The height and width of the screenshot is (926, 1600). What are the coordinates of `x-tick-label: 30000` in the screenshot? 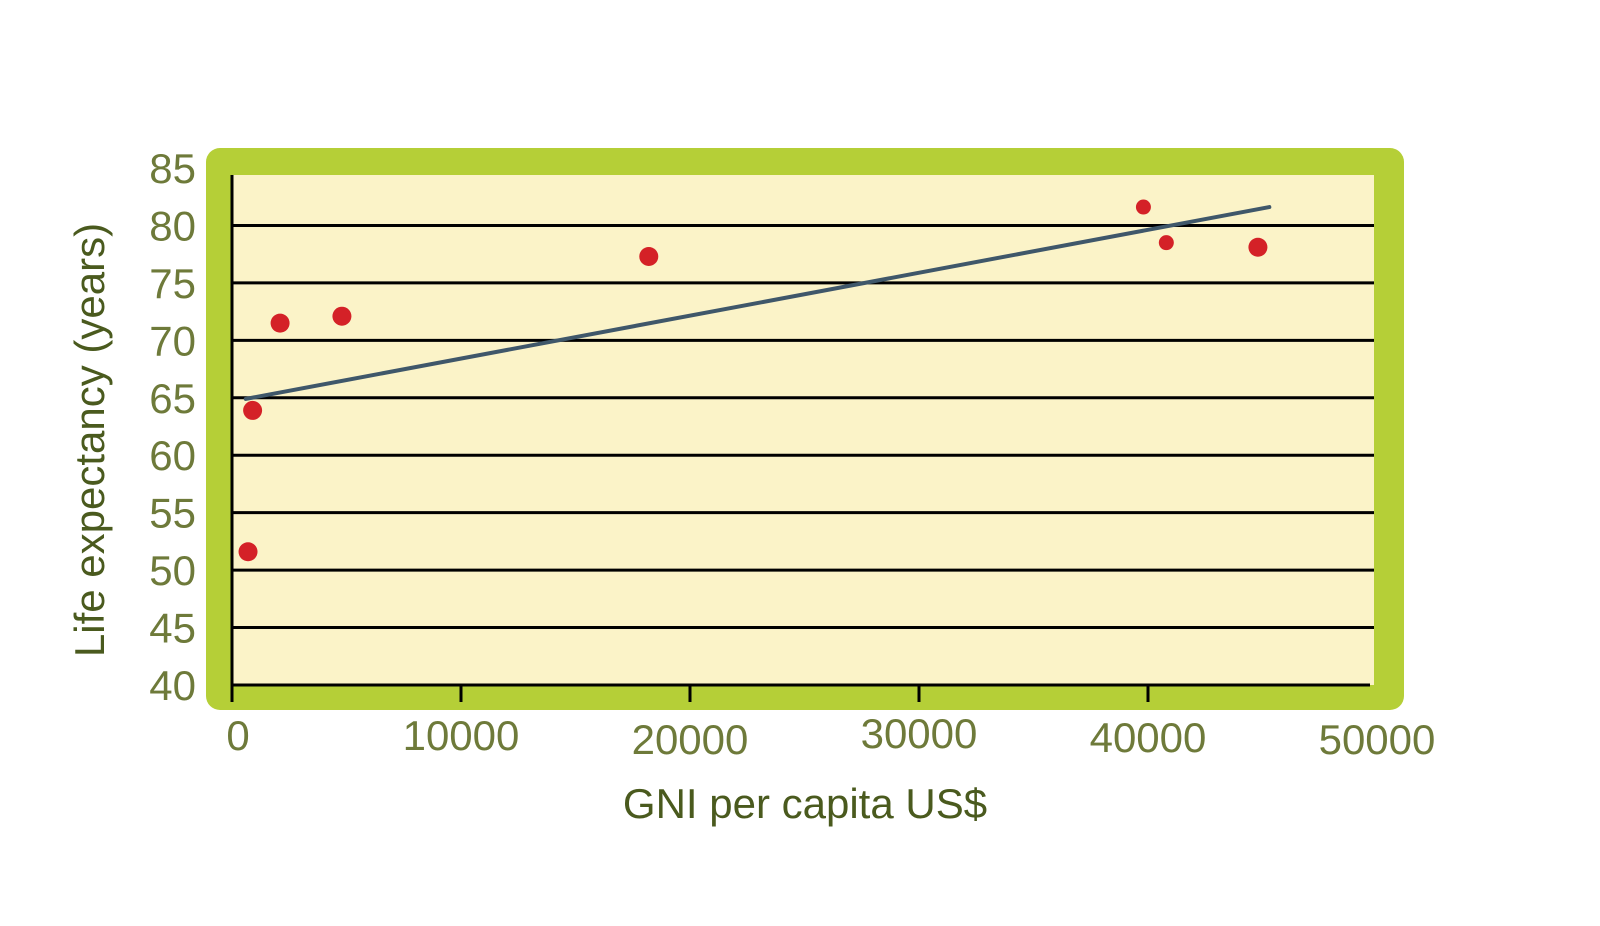 It's located at (919, 733).